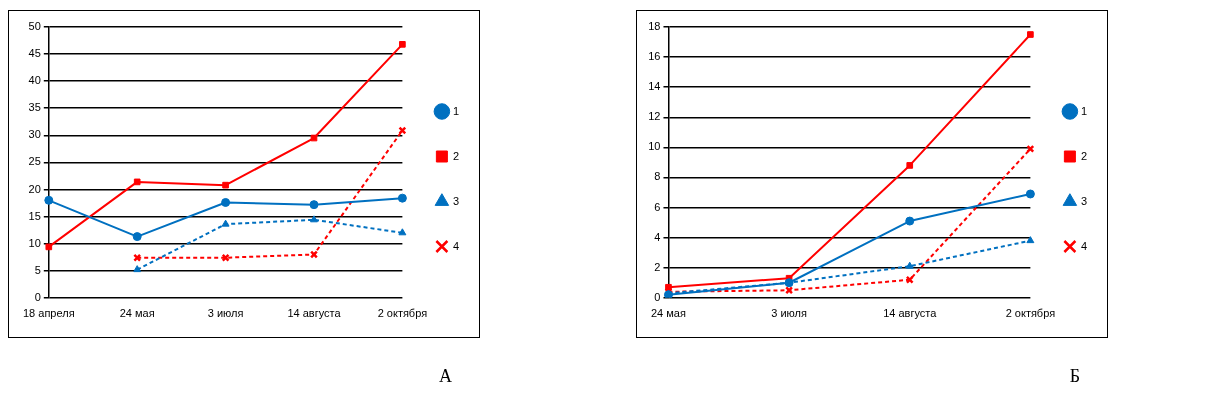 Image resolution: width=1219 pixels, height=410 pixels. I want to click on y-tick-label: 35, so click(34, 107).